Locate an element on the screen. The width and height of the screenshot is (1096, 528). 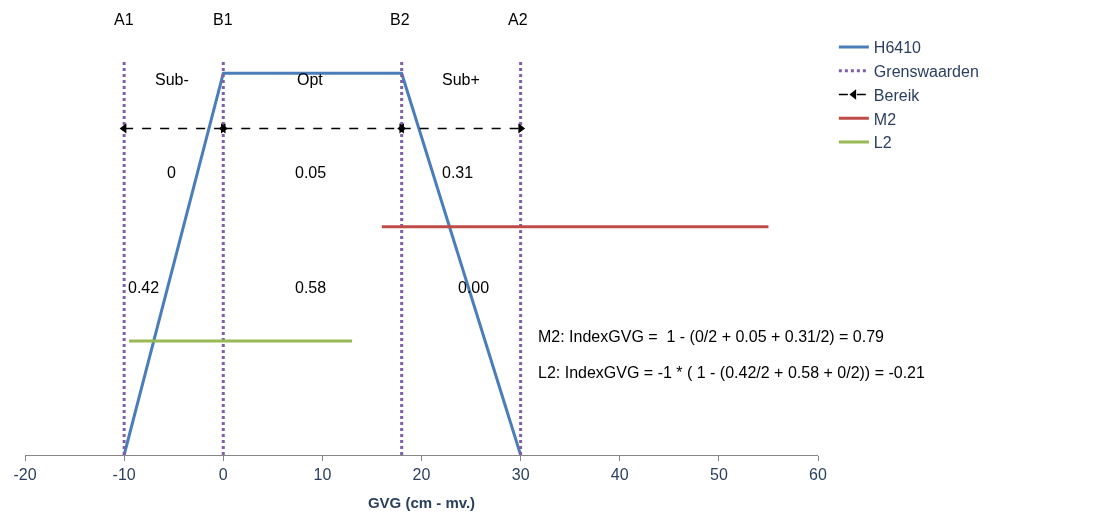
annotation: 0.05 is located at coordinates (311, 172).